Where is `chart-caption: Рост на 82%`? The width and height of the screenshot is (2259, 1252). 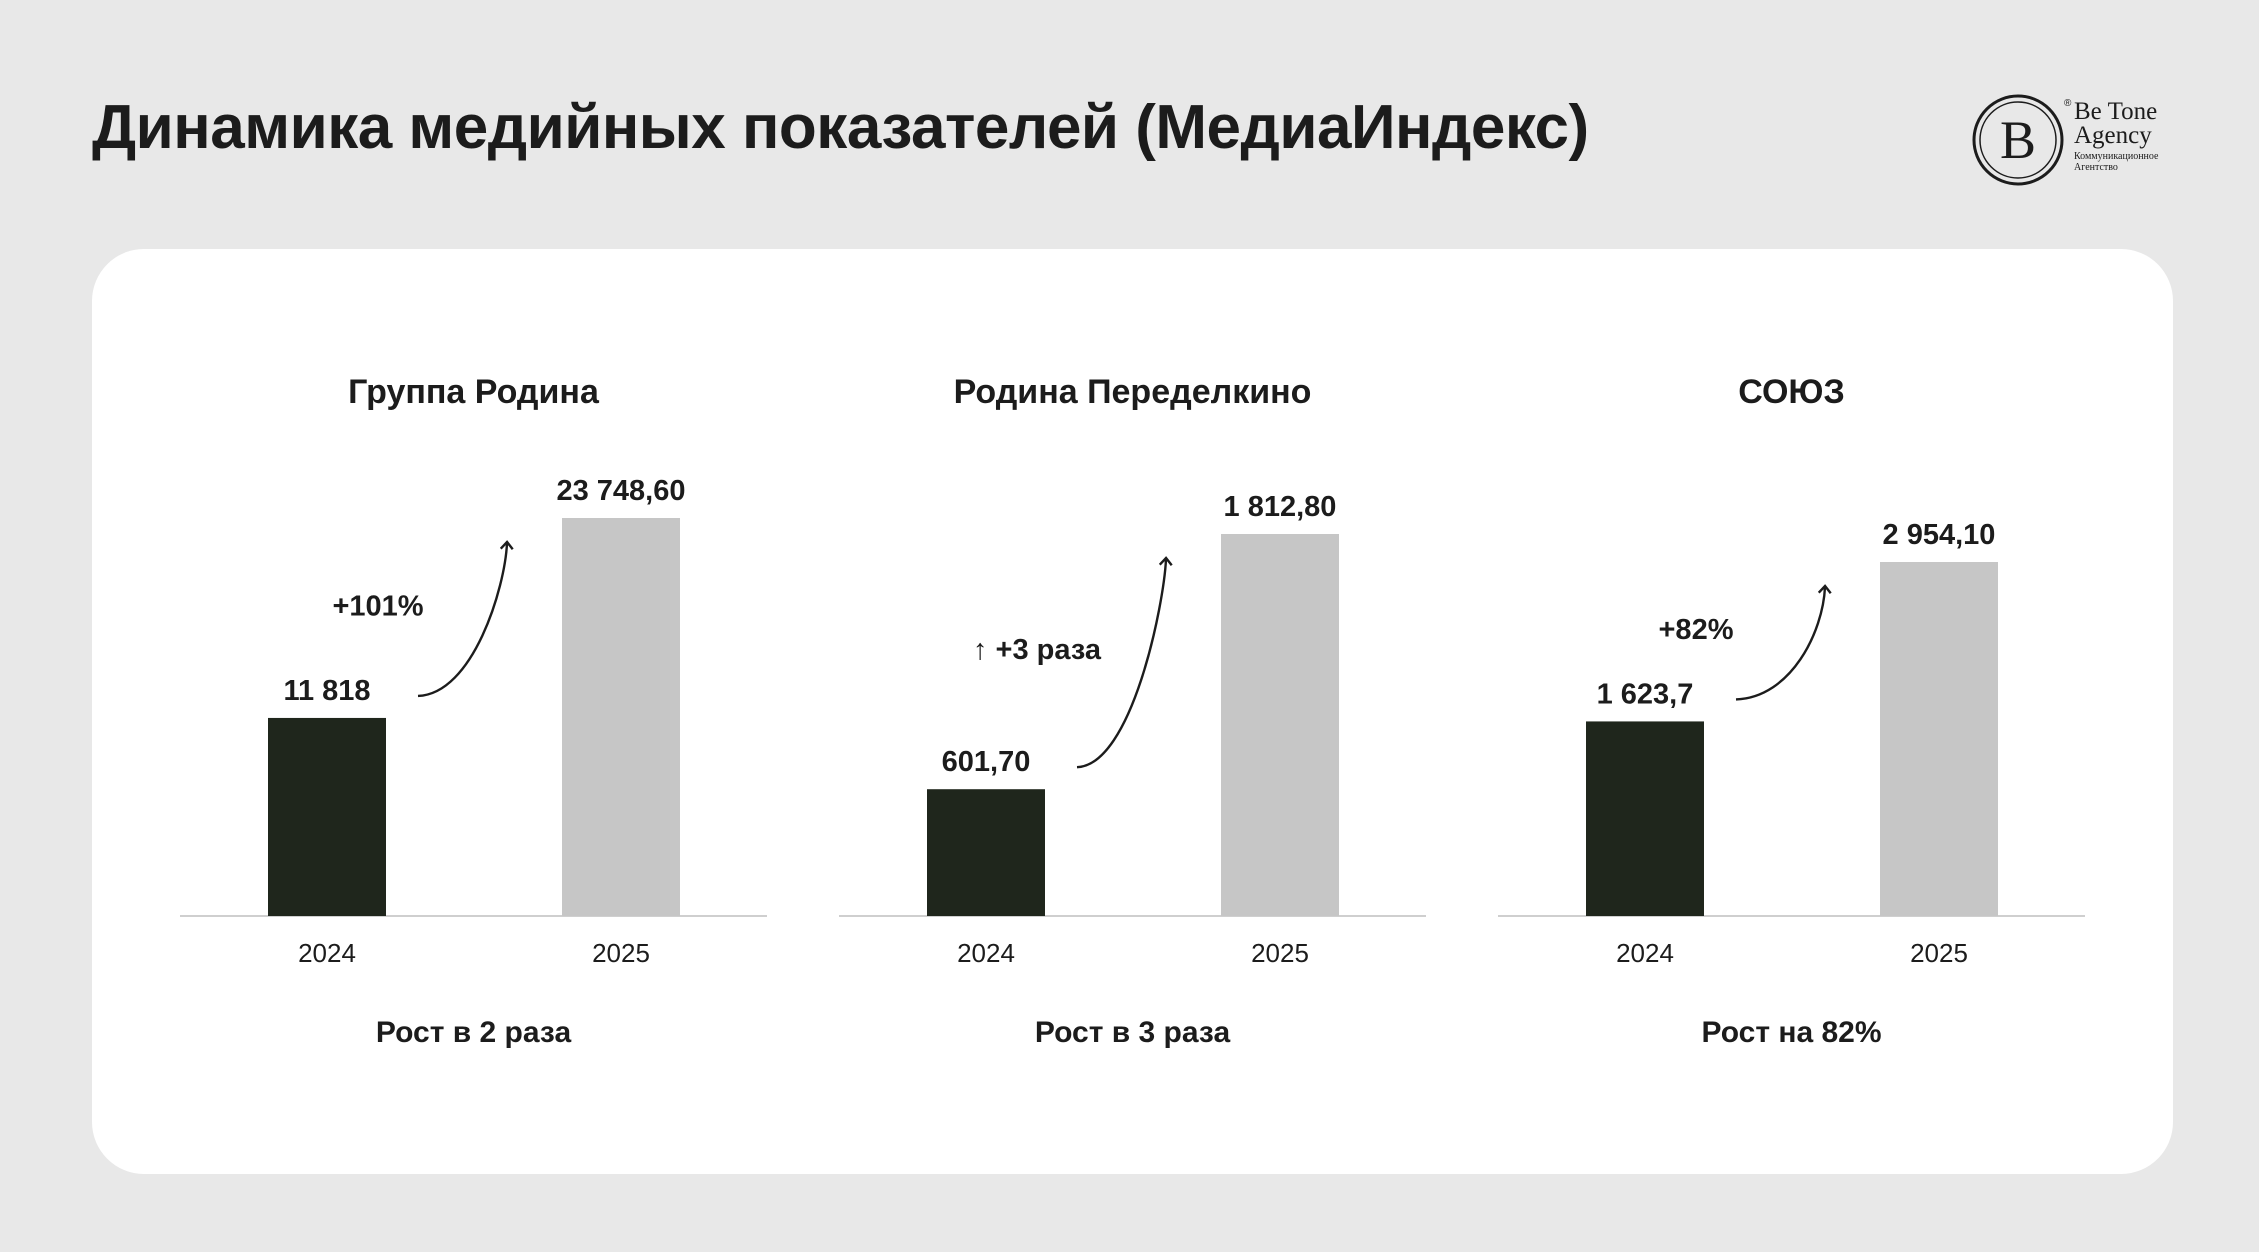
chart-caption: Рост на 82% is located at coordinates (1791, 1032).